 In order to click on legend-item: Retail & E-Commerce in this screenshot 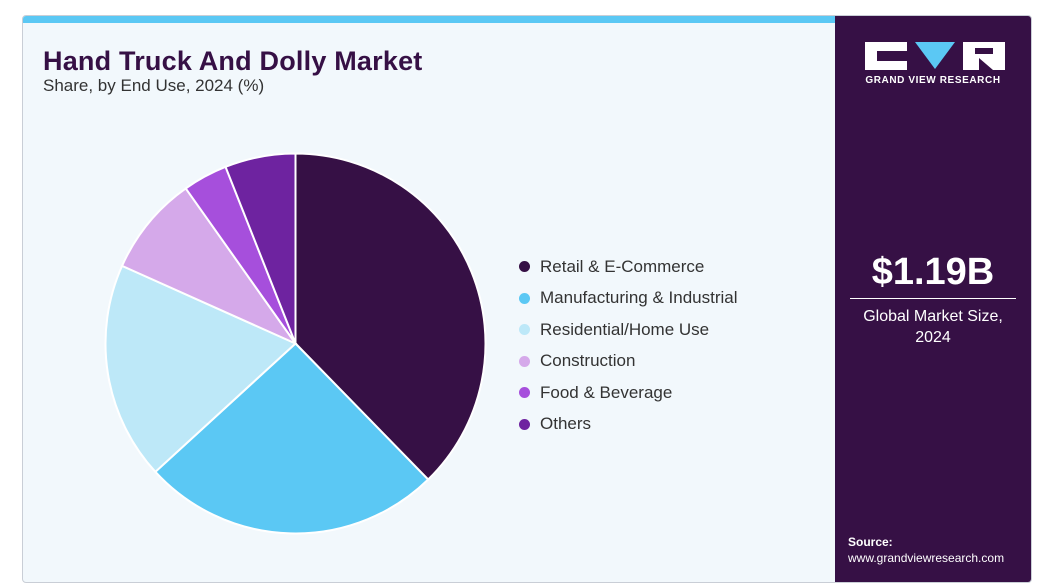, I will do `click(628, 267)`.